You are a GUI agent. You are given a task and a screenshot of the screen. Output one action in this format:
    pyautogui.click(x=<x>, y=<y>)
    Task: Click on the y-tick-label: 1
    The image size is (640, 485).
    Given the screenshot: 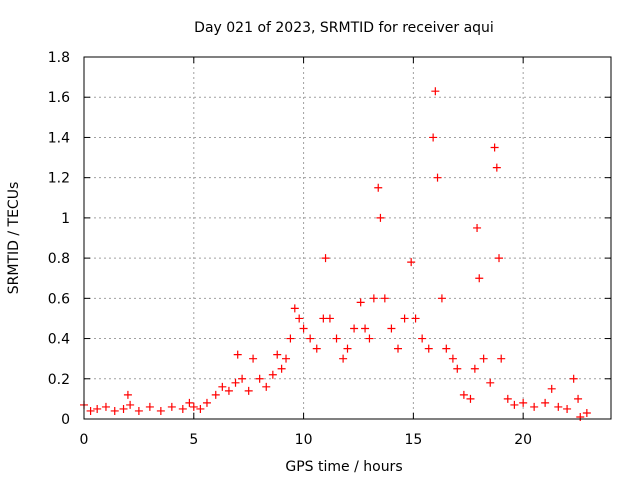 What is the action you would take?
    pyautogui.click(x=65, y=219)
    